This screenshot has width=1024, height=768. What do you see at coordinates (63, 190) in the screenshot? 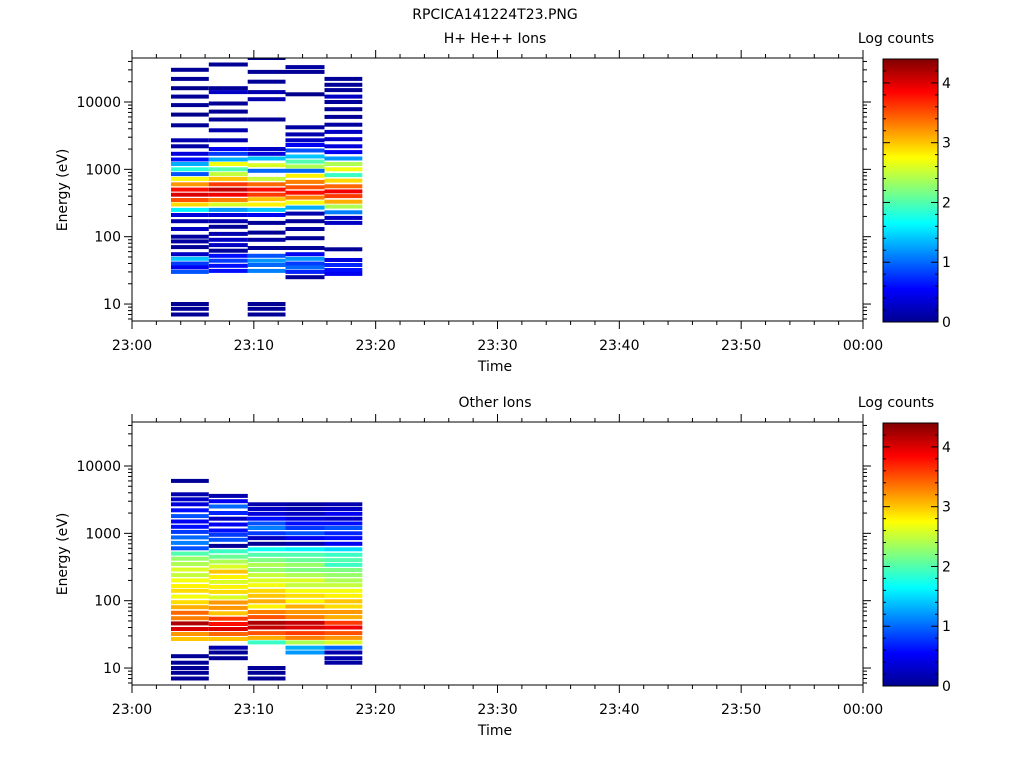
I see `y-axis-label: Energy (eV)` at bounding box center [63, 190].